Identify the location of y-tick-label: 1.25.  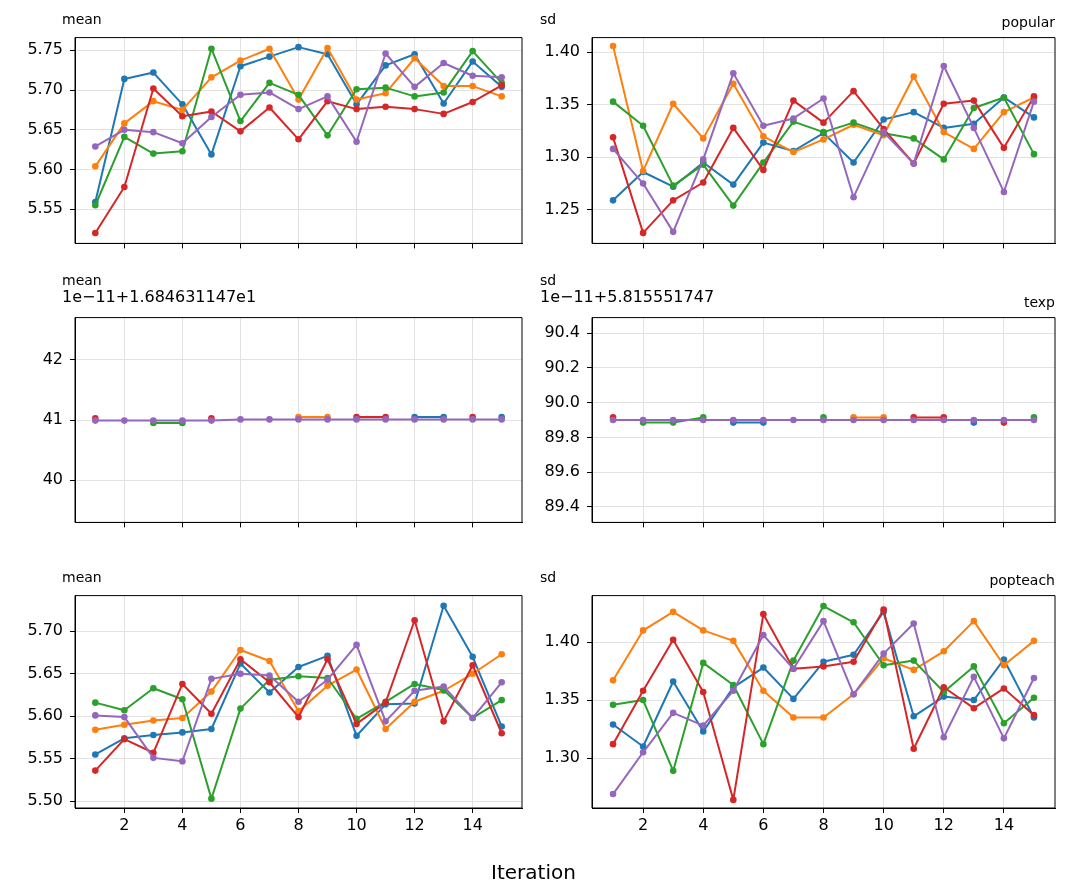
(562, 208).